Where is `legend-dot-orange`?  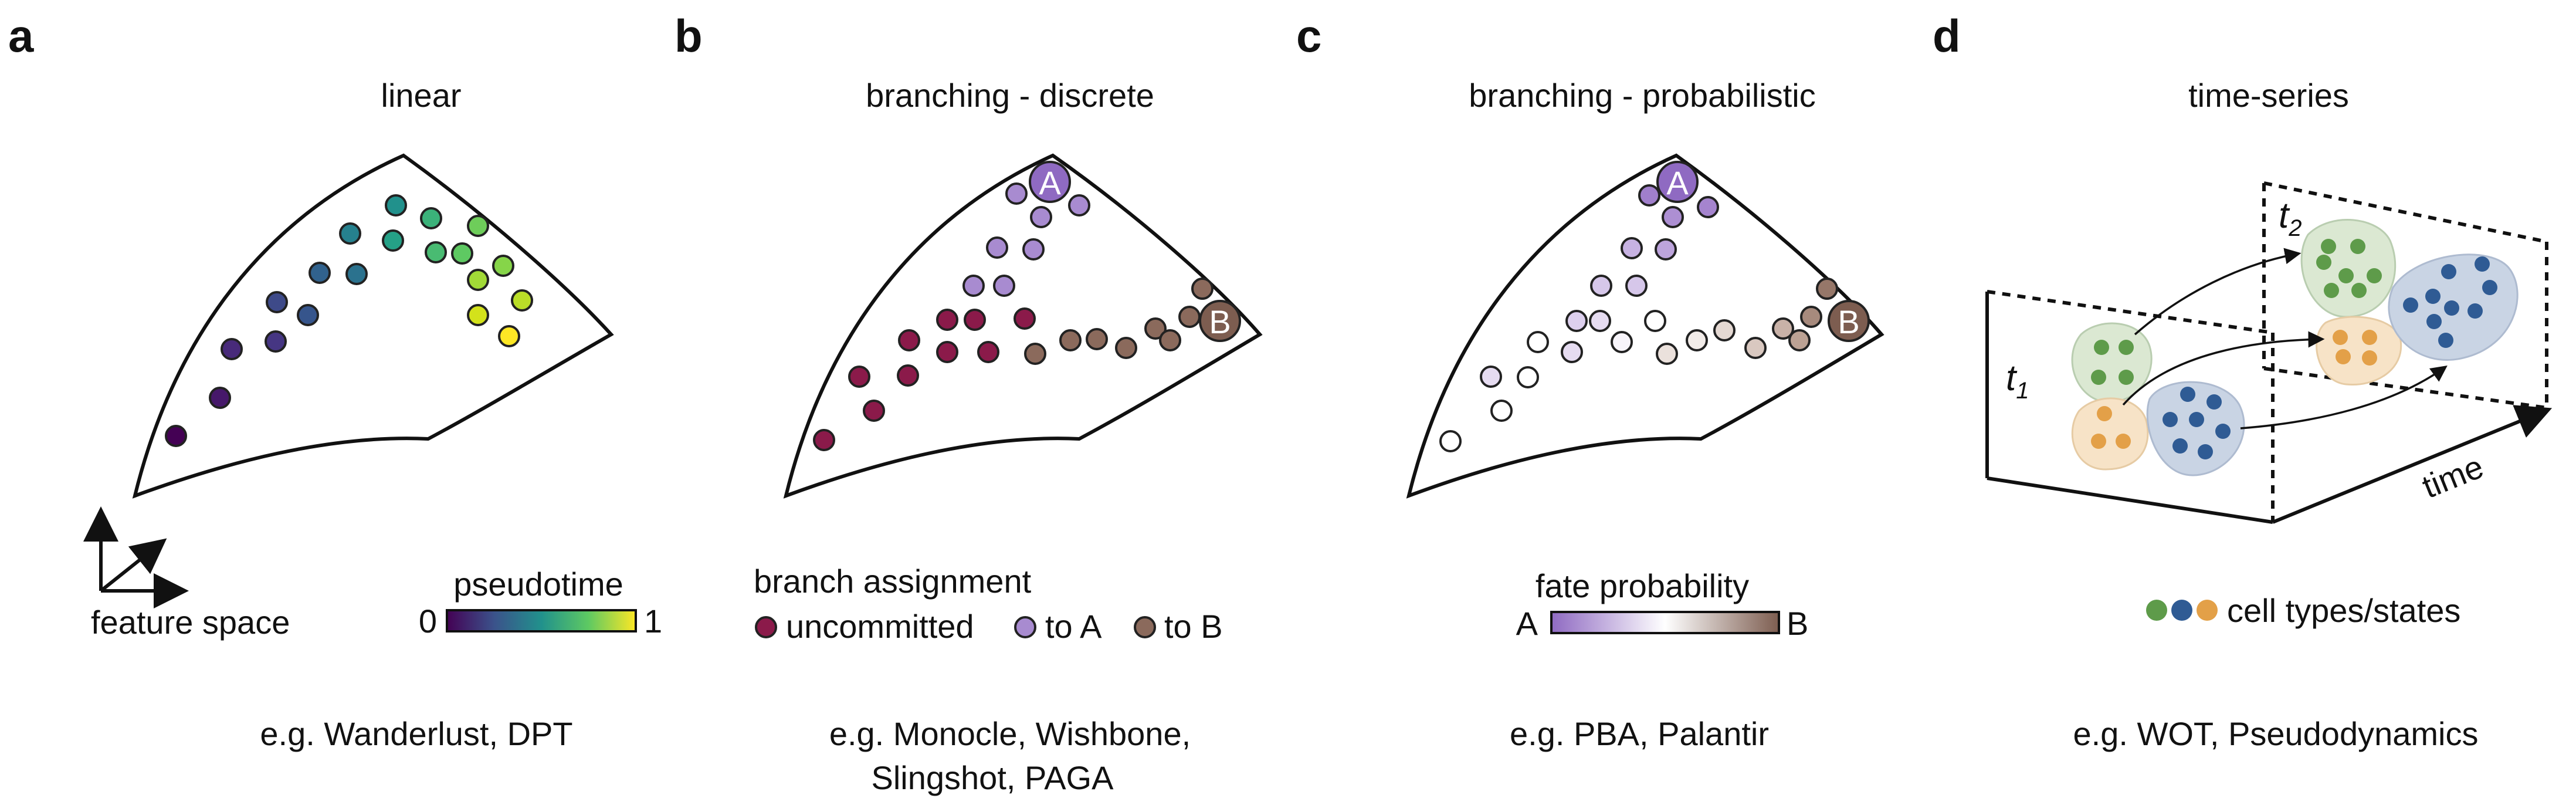 legend-dot-orange is located at coordinates (2207, 610).